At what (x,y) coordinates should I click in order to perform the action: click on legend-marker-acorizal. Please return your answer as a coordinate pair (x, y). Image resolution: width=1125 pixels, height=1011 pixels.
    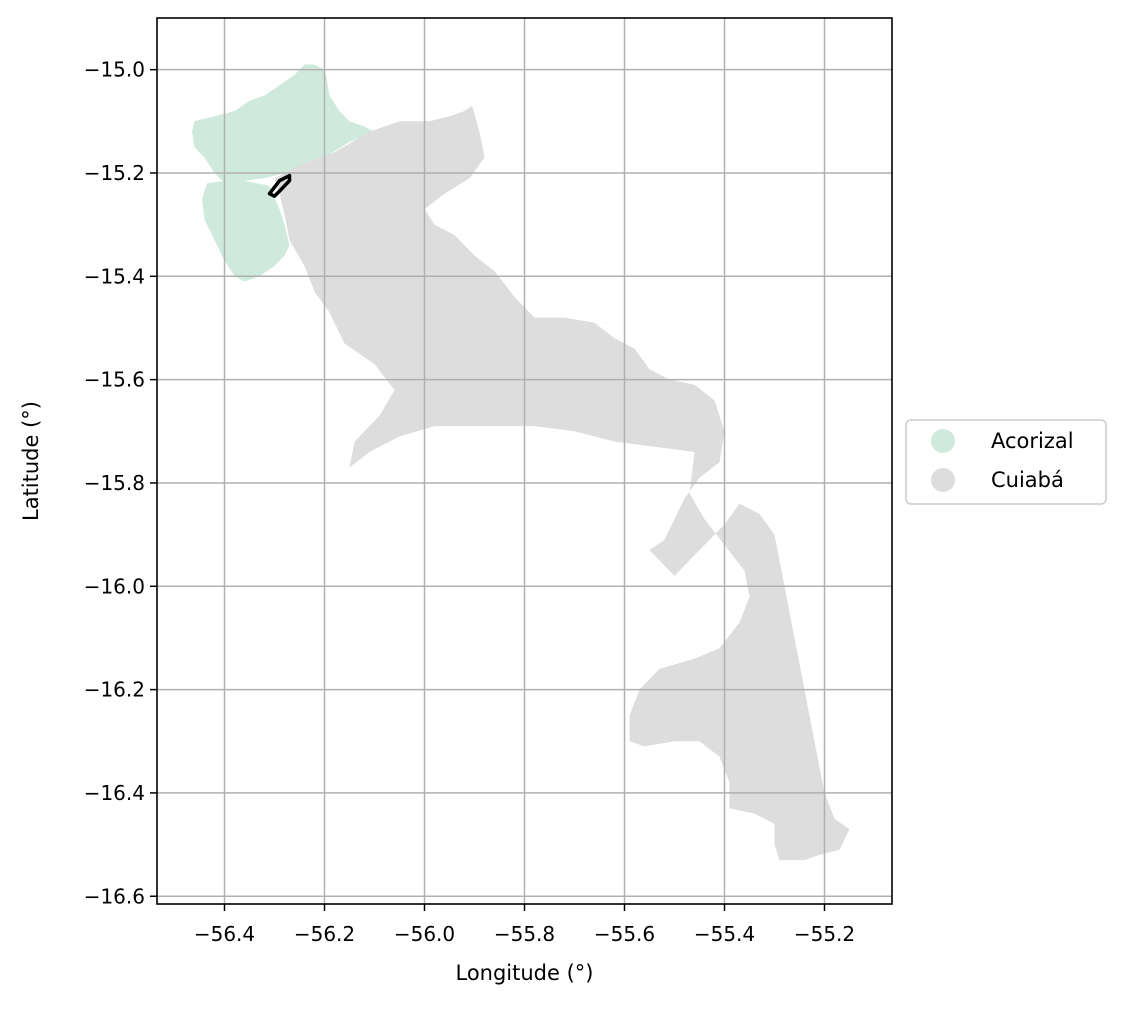
    Looking at the image, I should click on (943, 441).